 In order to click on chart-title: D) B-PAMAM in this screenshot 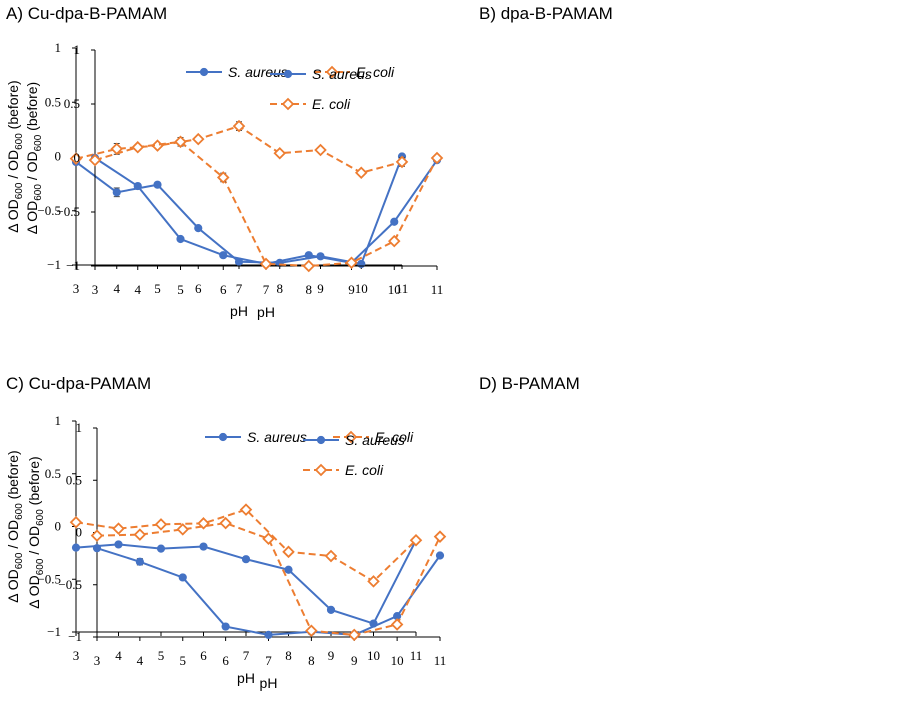, I will do `click(529, 383)`.